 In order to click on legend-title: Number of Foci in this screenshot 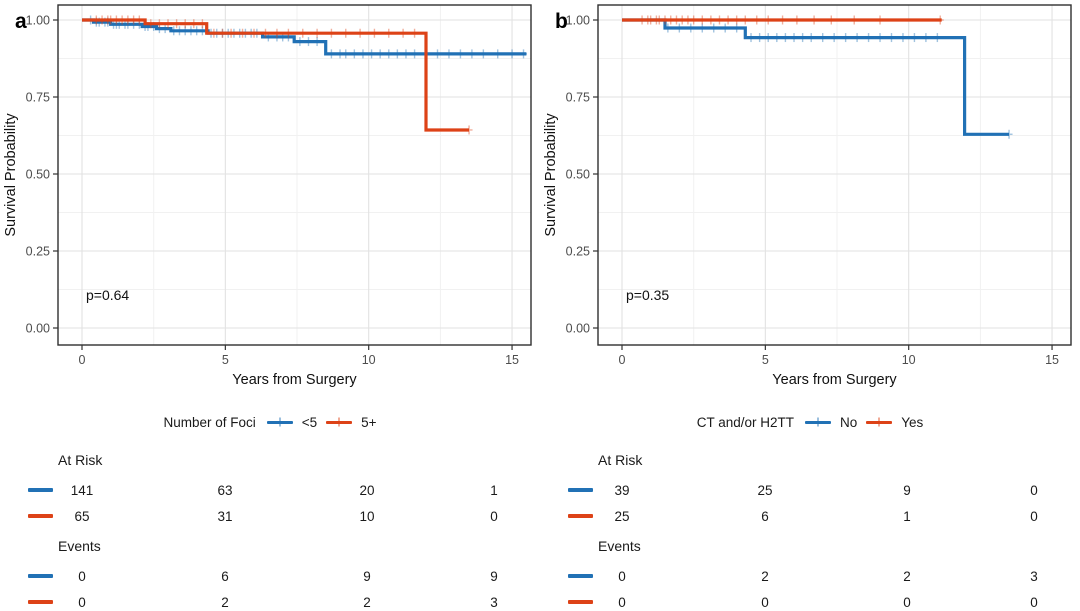, I will do `click(209, 422)`.